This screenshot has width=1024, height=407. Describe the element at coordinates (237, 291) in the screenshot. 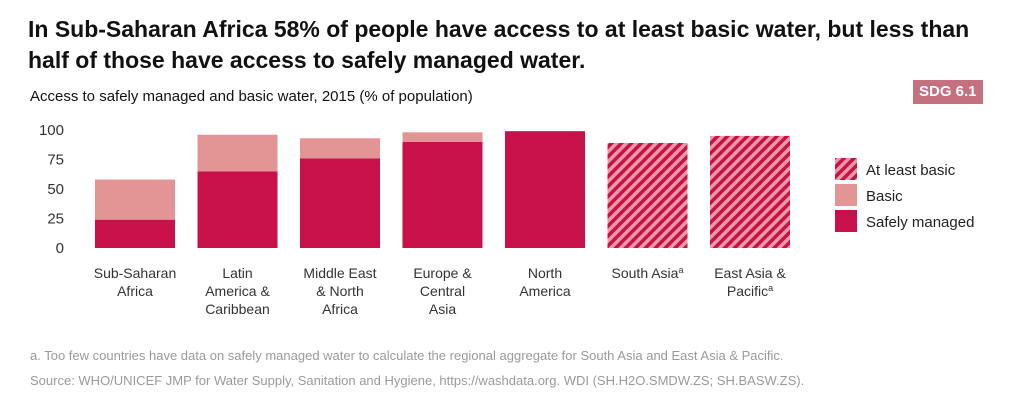

I see `category-label: America &` at that location.